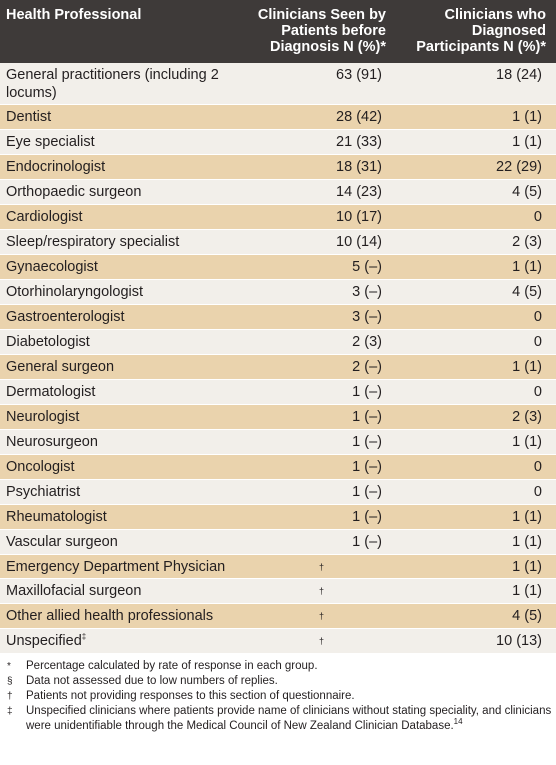  What do you see at coordinates (9, 666) in the screenshot?
I see `footnote-symbol: *` at bounding box center [9, 666].